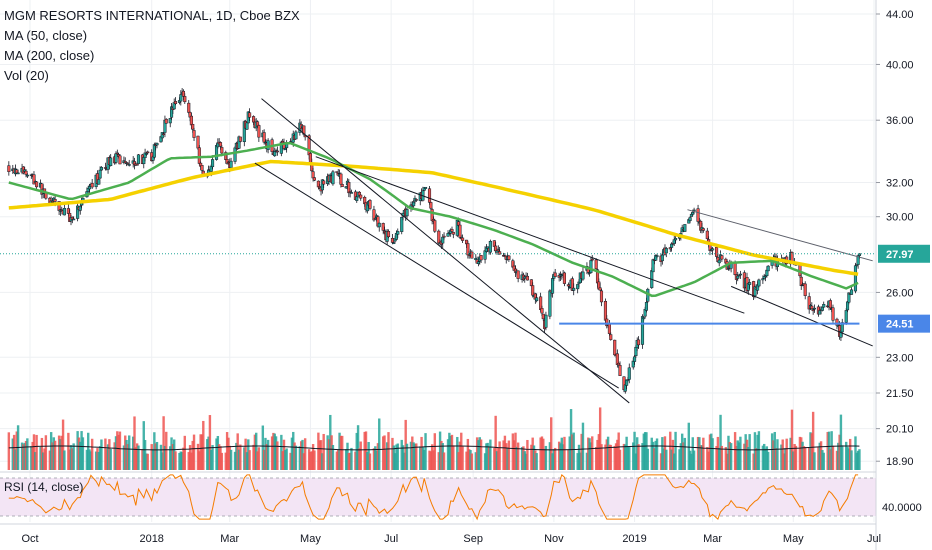 This screenshot has width=932, height=550. What do you see at coordinates (900, 218) in the screenshot?
I see `price-tick-label: 30.00` at bounding box center [900, 218].